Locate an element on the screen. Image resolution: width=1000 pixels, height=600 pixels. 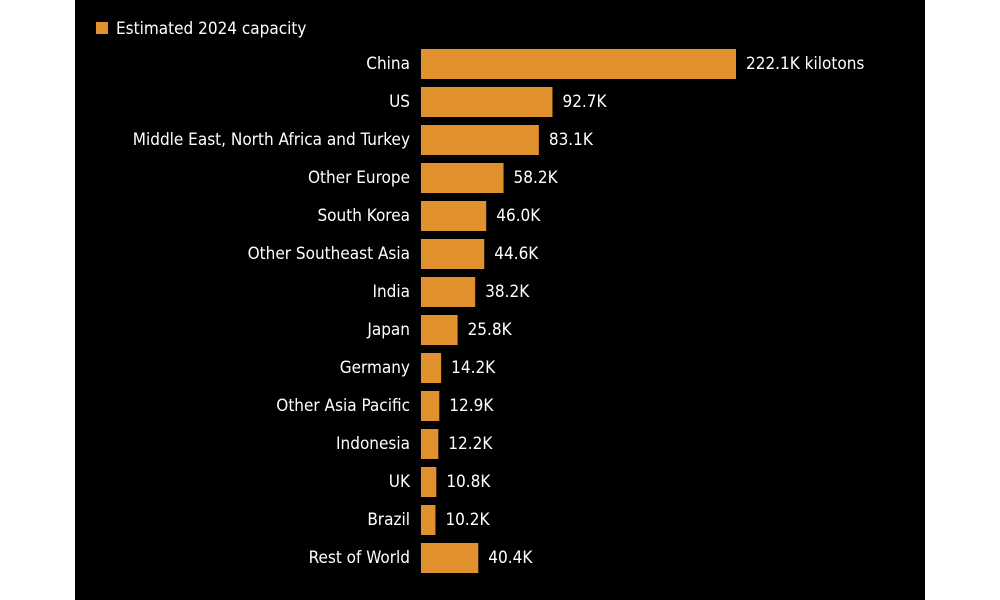
category-label: Brazil is located at coordinates (388, 520).